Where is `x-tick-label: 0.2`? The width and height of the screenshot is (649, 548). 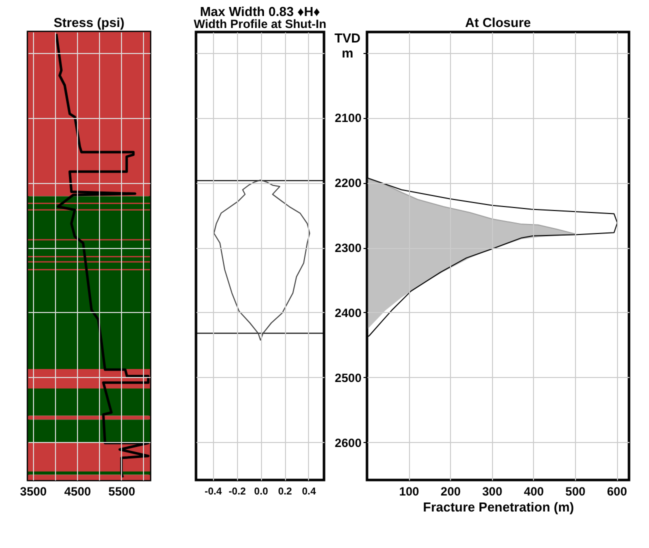
x-tick-label: 0.2 is located at coordinates (285, 492).